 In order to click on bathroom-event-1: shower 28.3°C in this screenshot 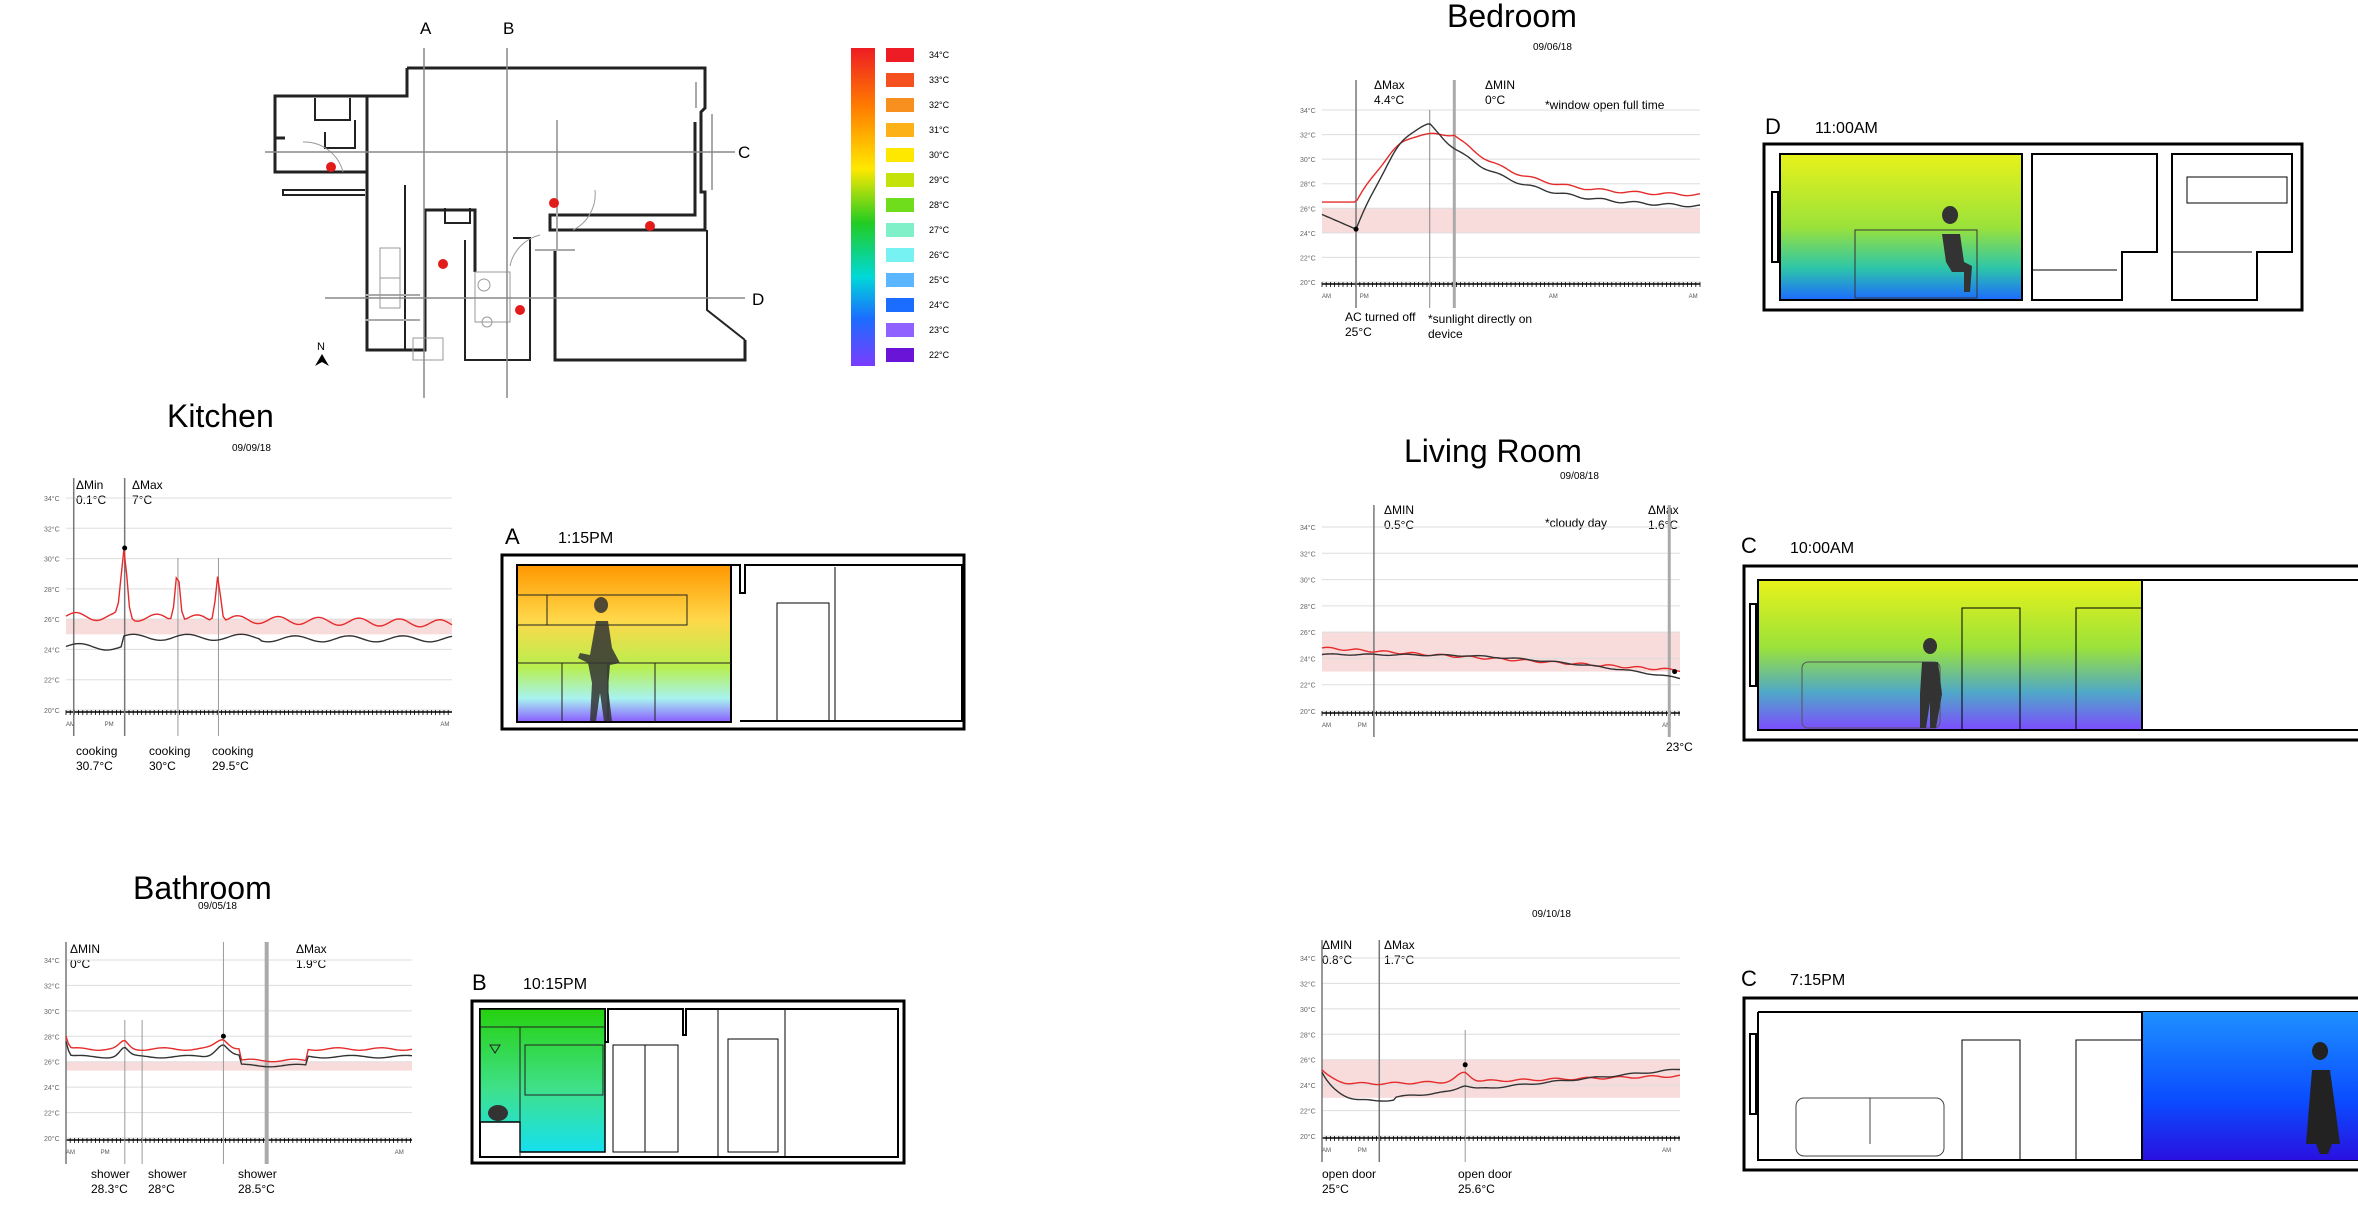, I will do `click(110, 1181)`.